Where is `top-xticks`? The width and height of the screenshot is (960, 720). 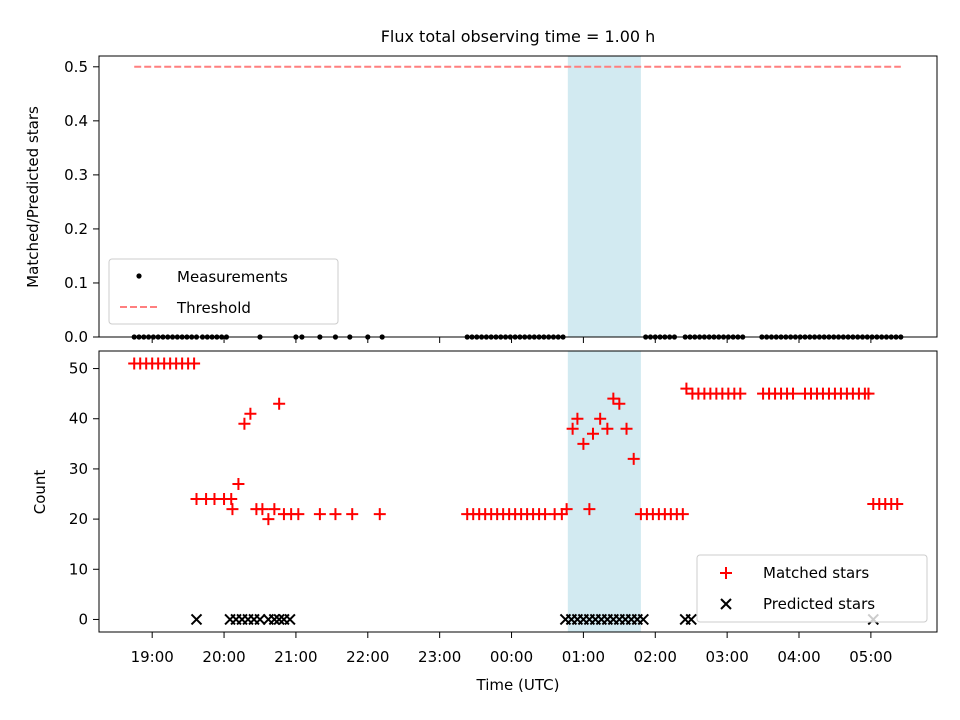 top-xticks is located at coordinates (511, 340).